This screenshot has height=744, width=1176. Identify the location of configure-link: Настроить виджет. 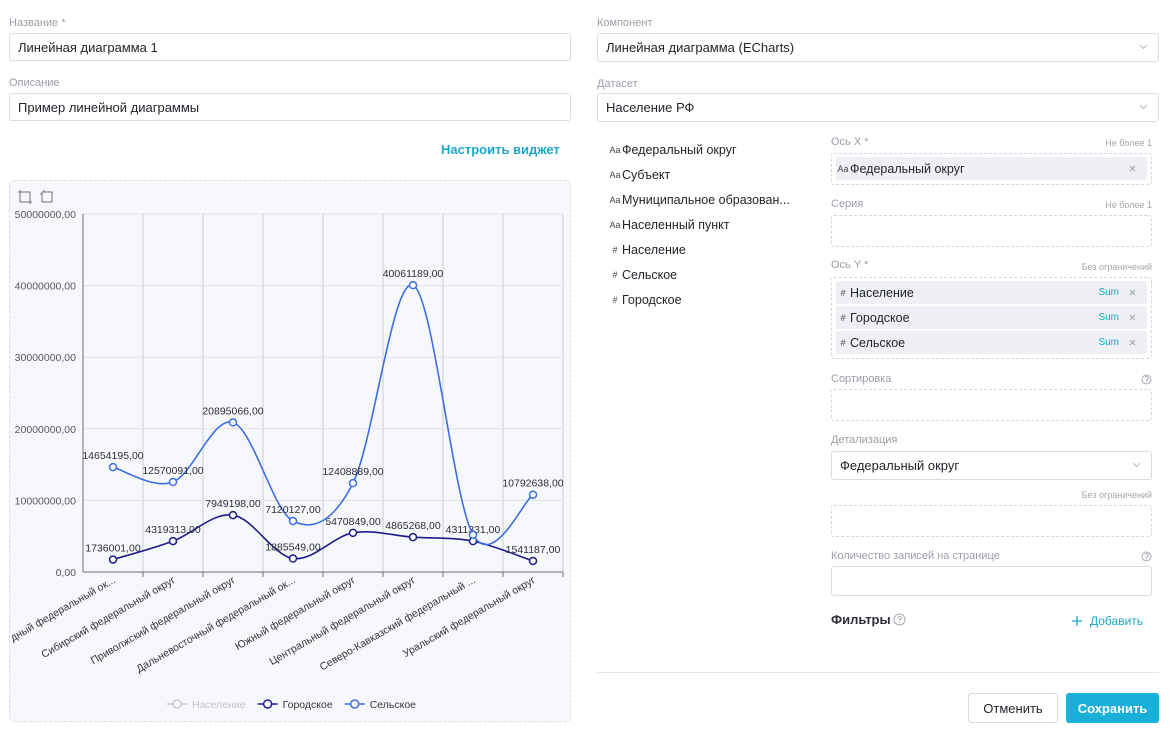
(500, 149).